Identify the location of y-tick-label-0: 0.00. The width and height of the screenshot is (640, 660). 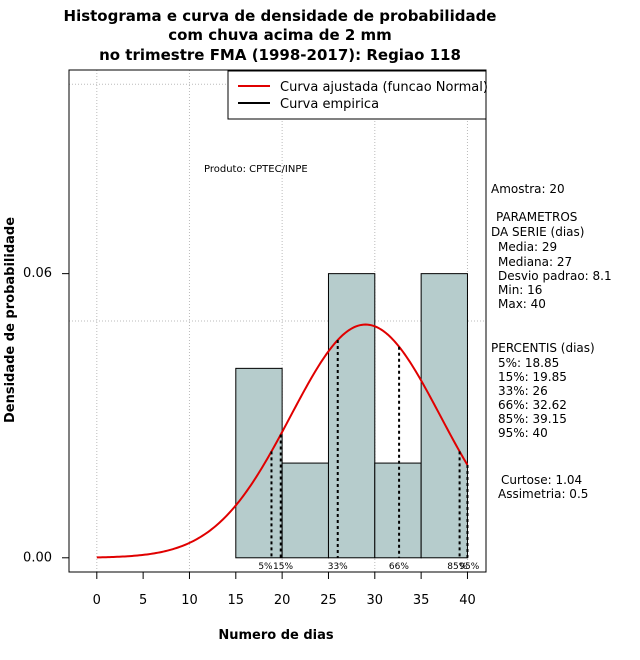
(37, 557).